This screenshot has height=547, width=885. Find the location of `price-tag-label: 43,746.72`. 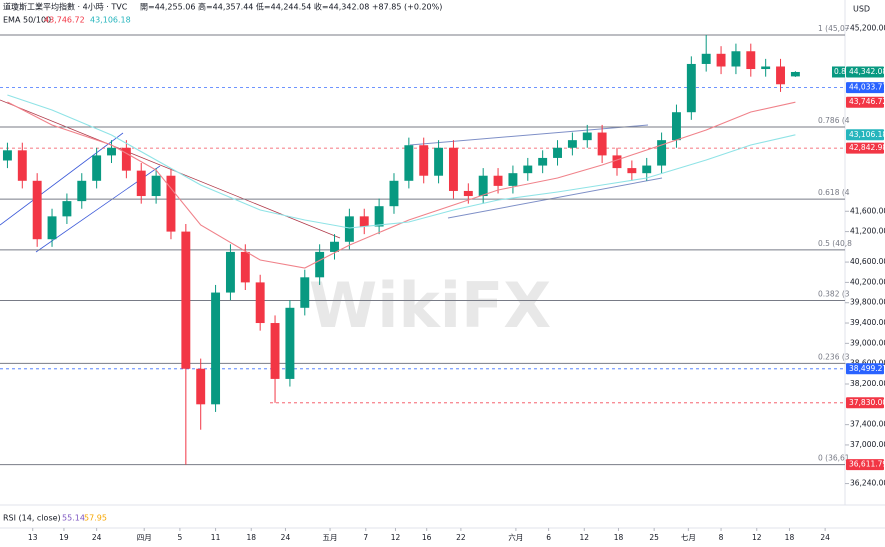

price-tag-label: 43,746.72 is located at coordinates (867, 101).